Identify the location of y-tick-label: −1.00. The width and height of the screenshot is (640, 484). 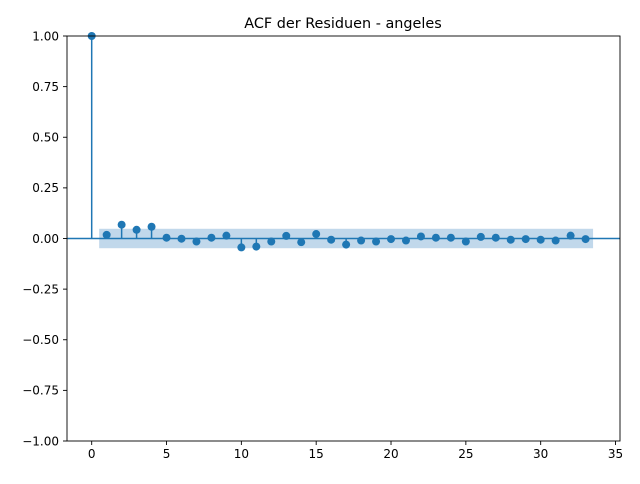
(40, 441).